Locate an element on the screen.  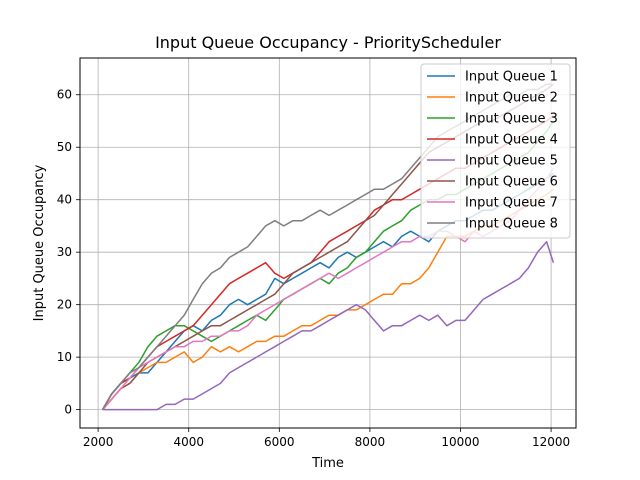
x-tick-label: 12000 is located at coordinates (551, 442).